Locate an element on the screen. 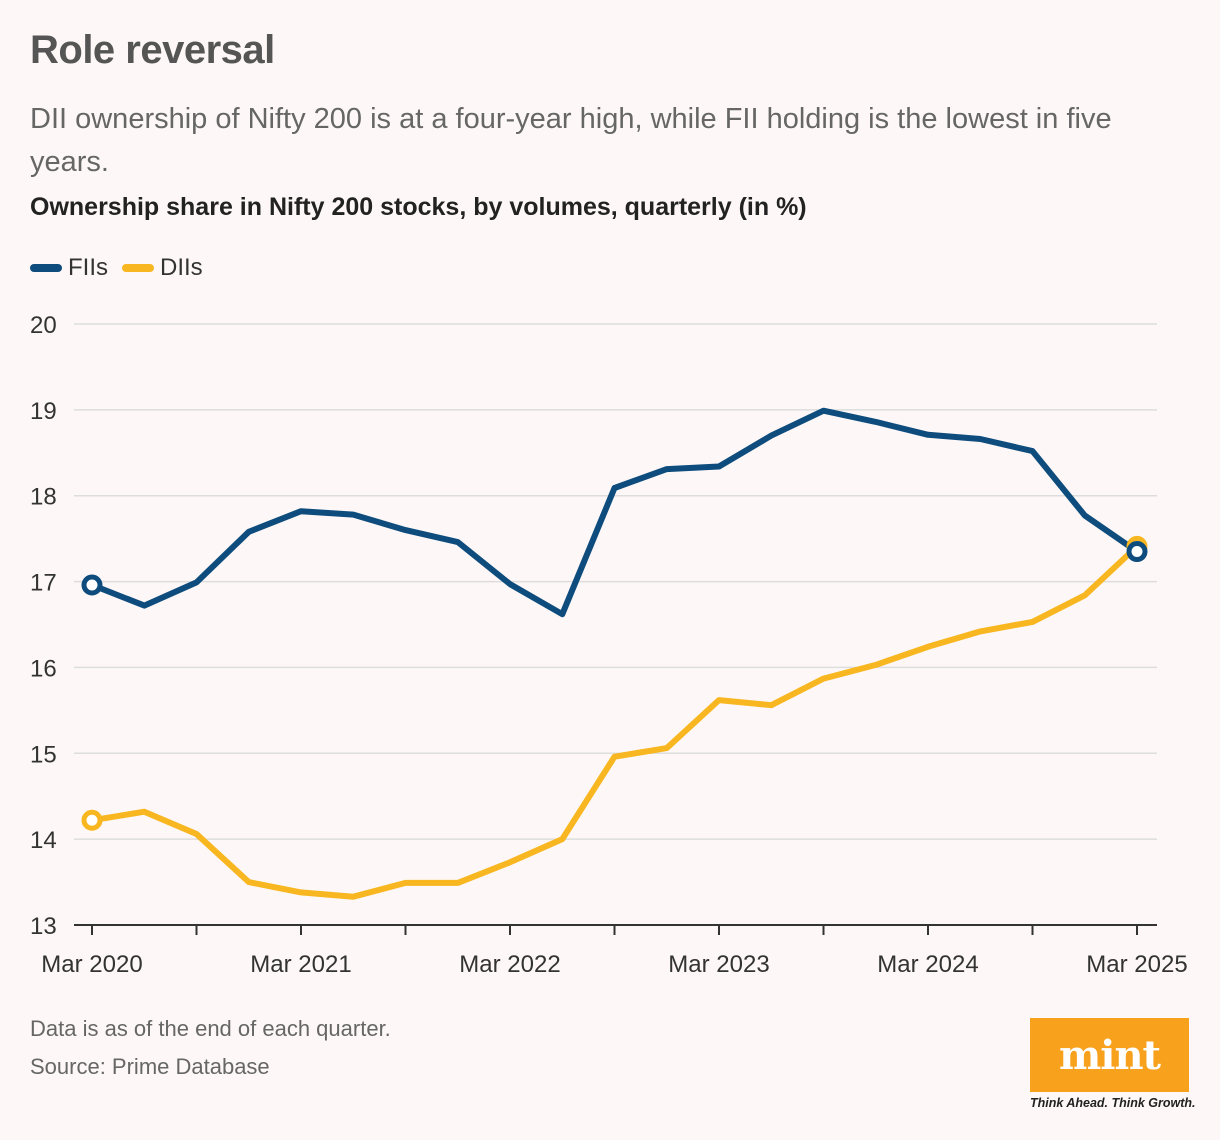  legend-swatch-fiis is located at coordinates (46, 268).